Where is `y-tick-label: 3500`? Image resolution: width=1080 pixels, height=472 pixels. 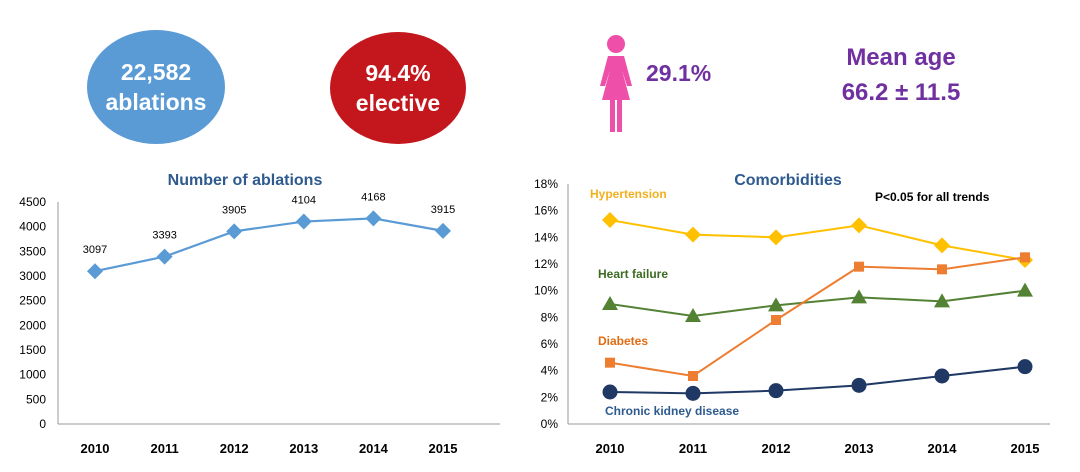
y-tick-label: 3500 is located at coordinates (32, 251).